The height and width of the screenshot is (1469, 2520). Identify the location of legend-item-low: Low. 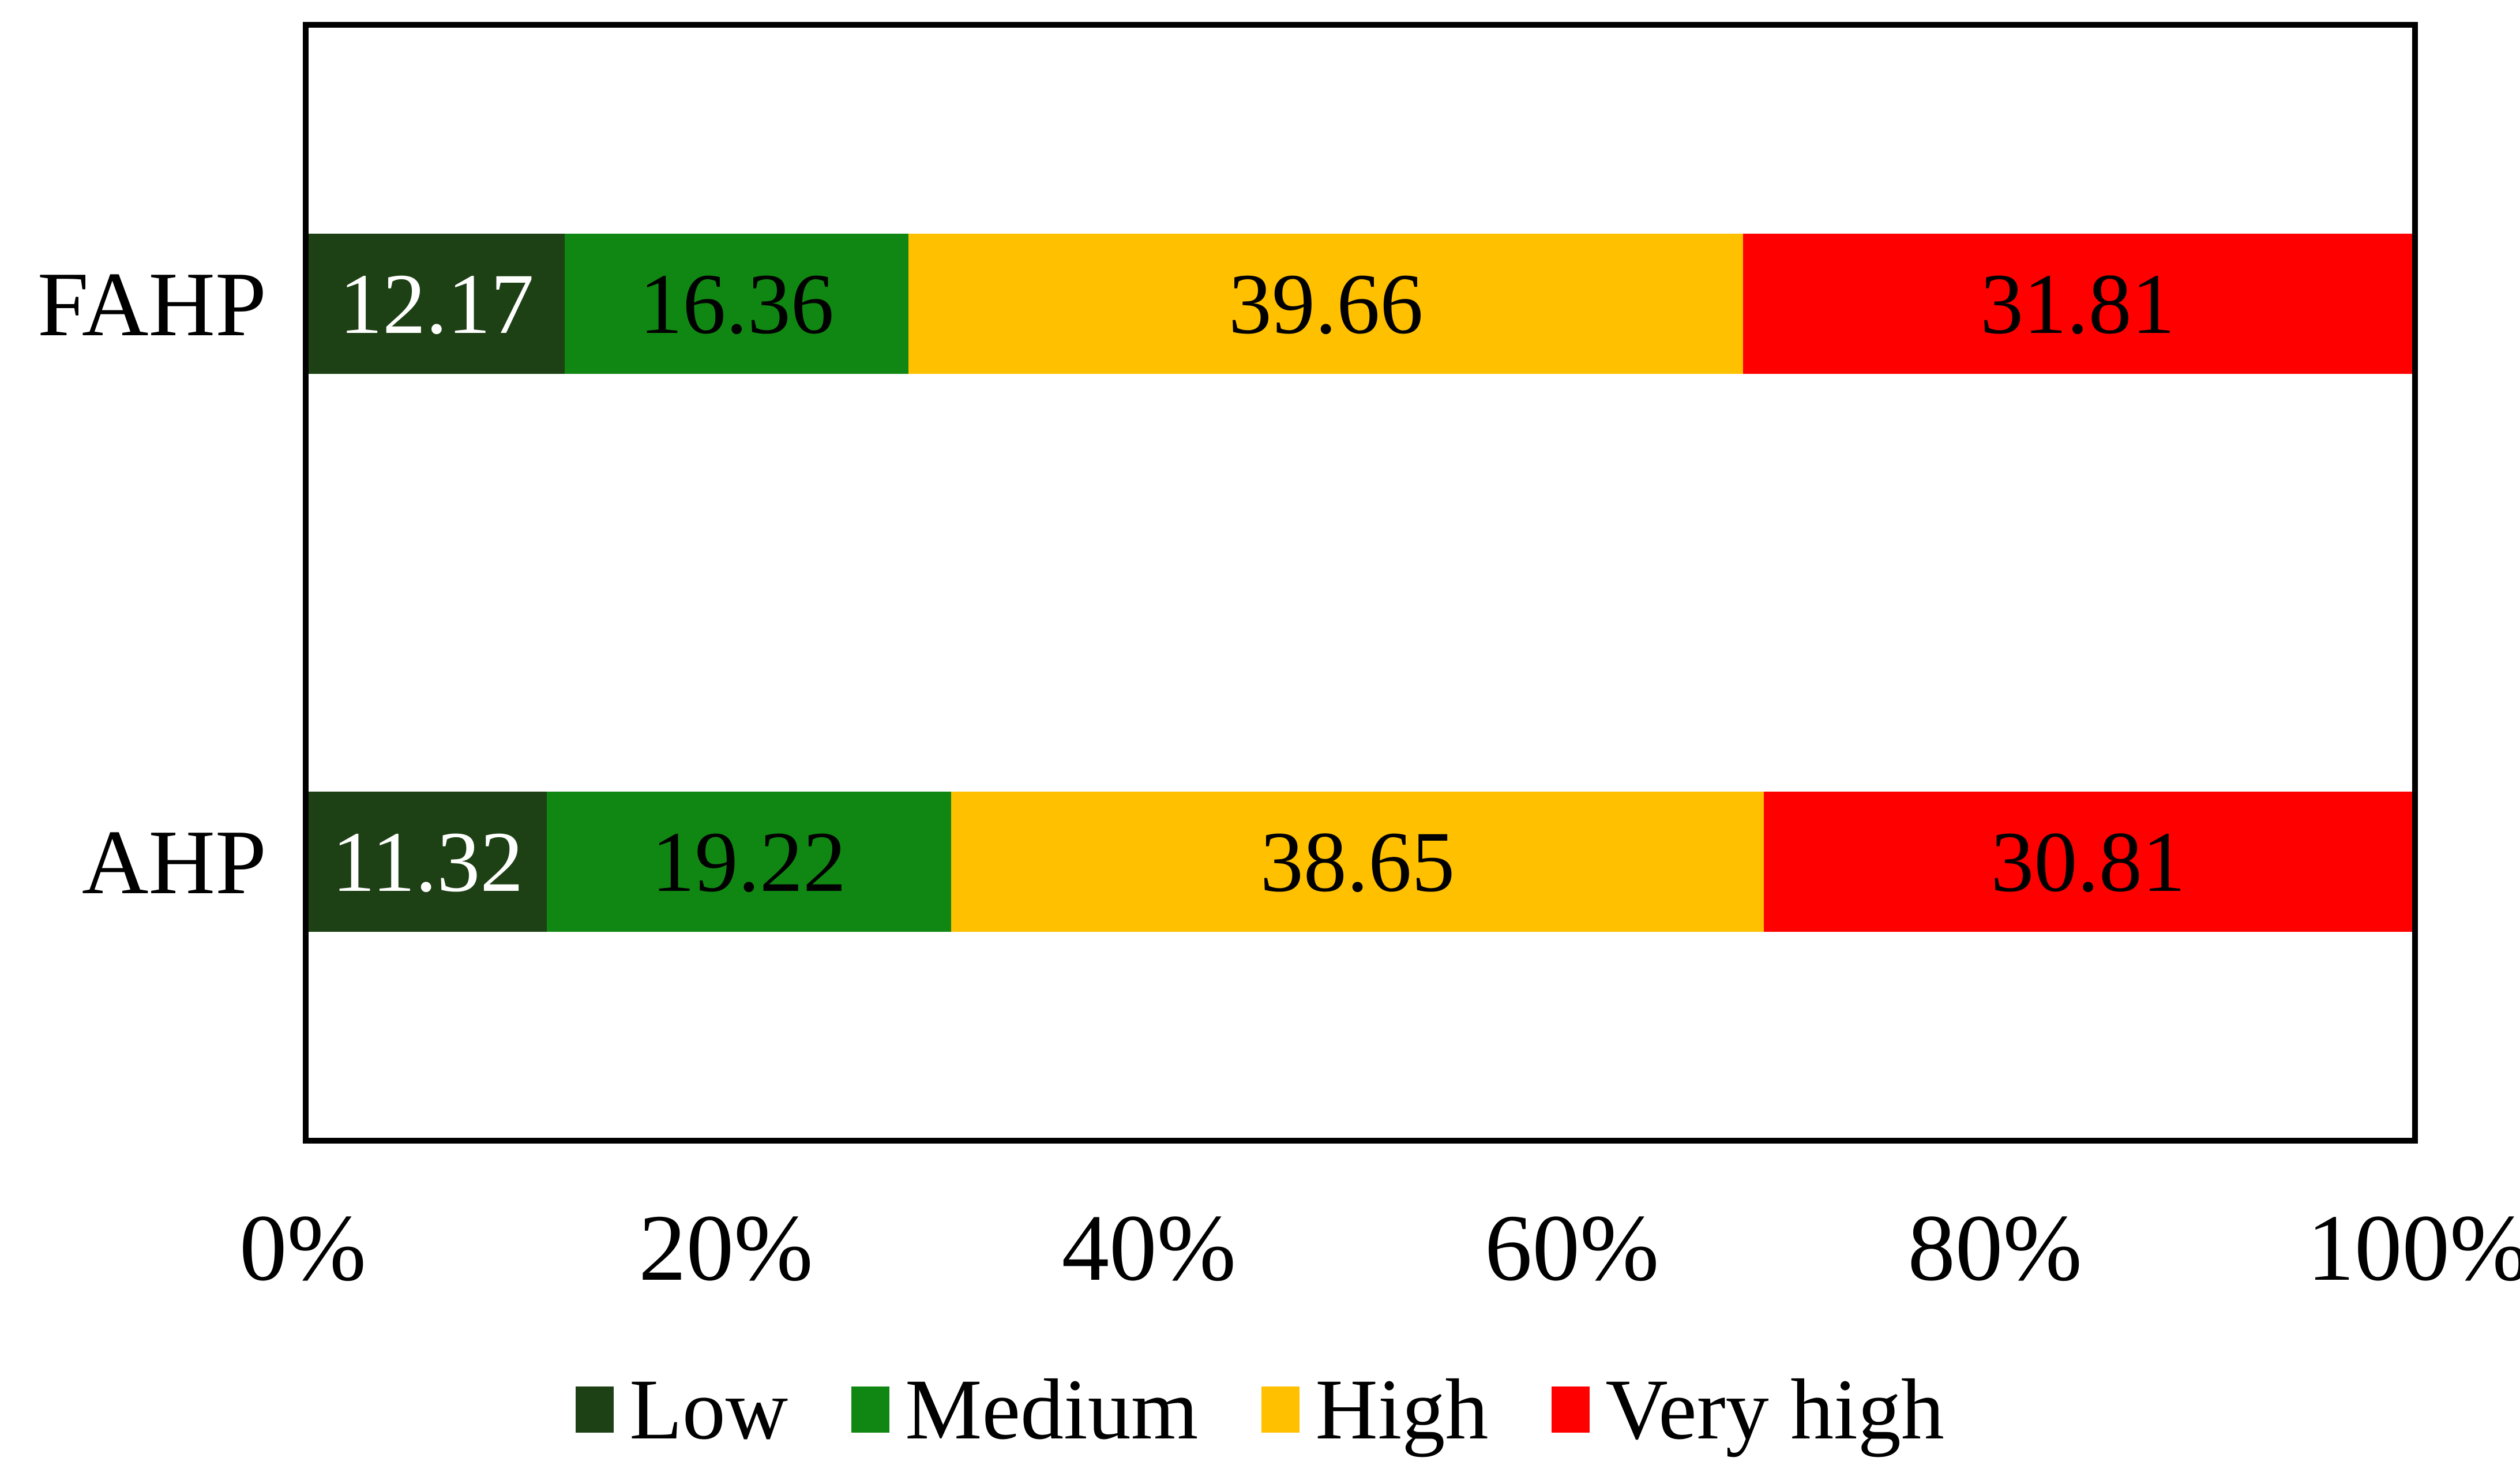
(682, 1409).